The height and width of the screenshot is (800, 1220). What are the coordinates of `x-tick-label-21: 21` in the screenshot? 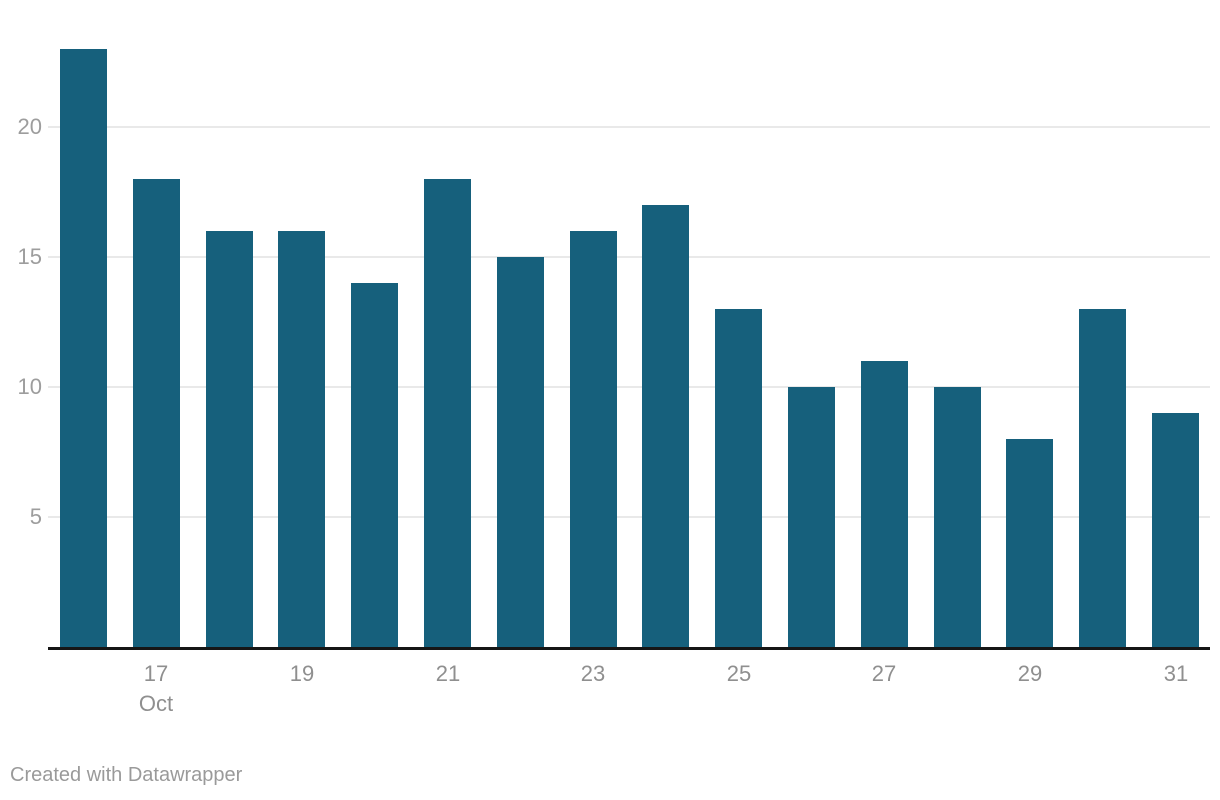 It's located at (448, 673).